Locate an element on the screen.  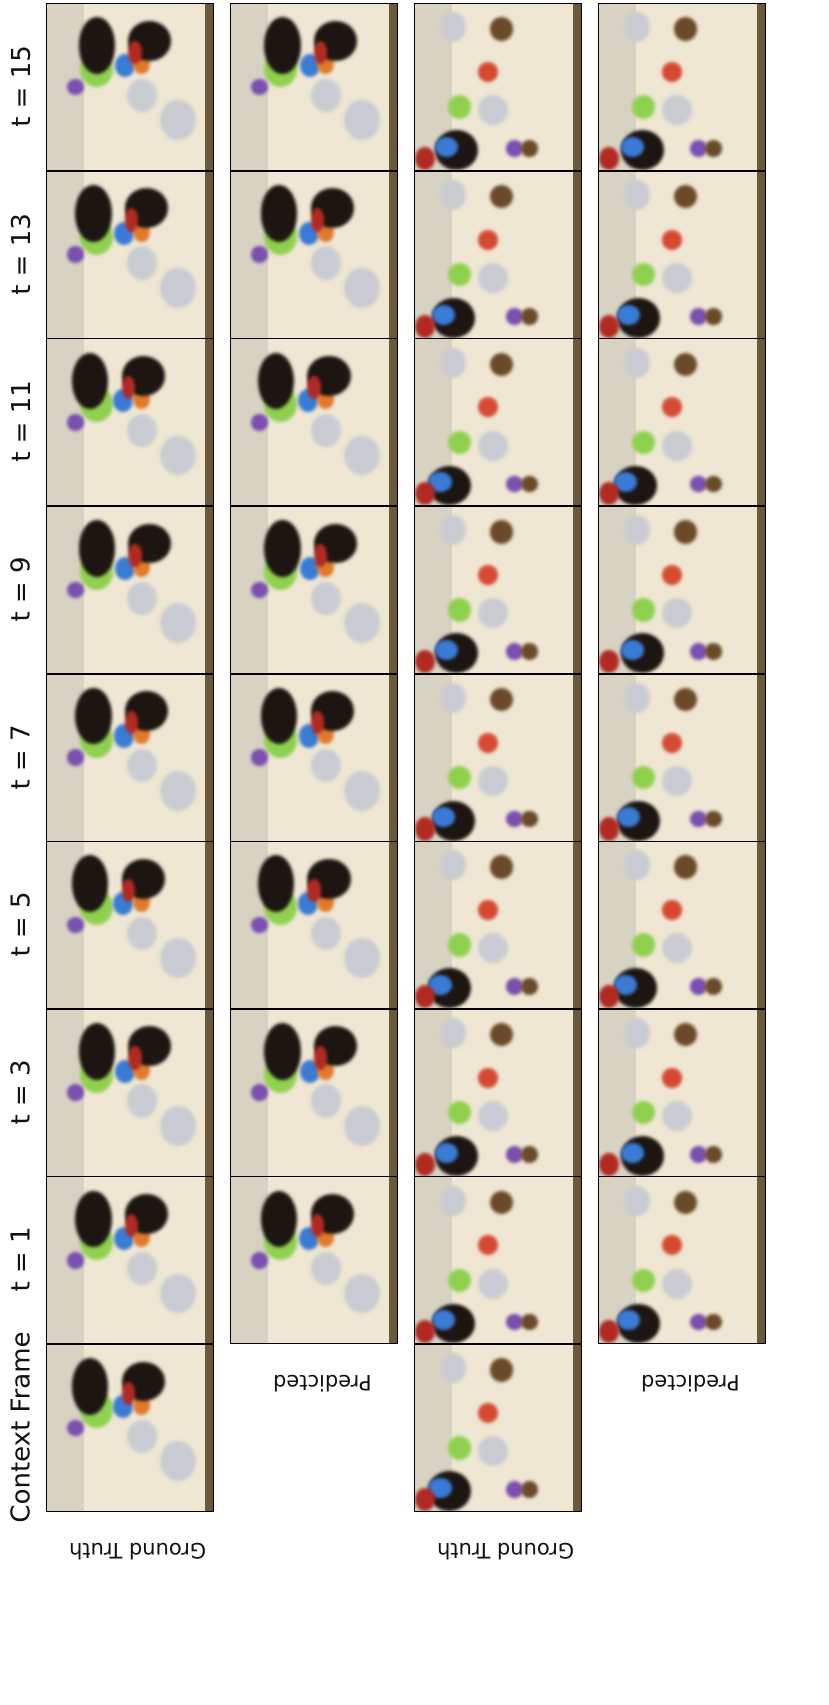
row-label-text: Ground Truth is located at coordinates (138, 1550).